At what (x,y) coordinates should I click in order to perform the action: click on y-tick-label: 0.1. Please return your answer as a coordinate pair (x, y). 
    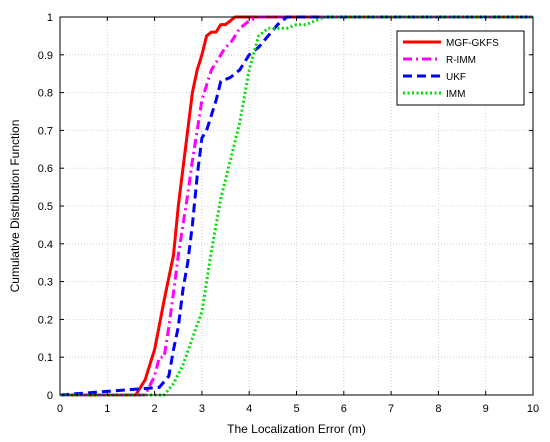
    Looking at the image, I should click on (45, 358).